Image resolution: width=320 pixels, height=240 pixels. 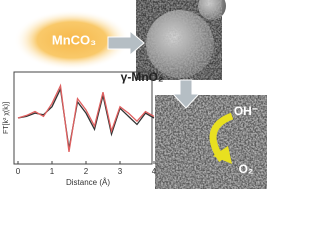 What do you see at coordinates (86, 118) in the screenshot?
I see `series-line` at bounding box center [86, 118].